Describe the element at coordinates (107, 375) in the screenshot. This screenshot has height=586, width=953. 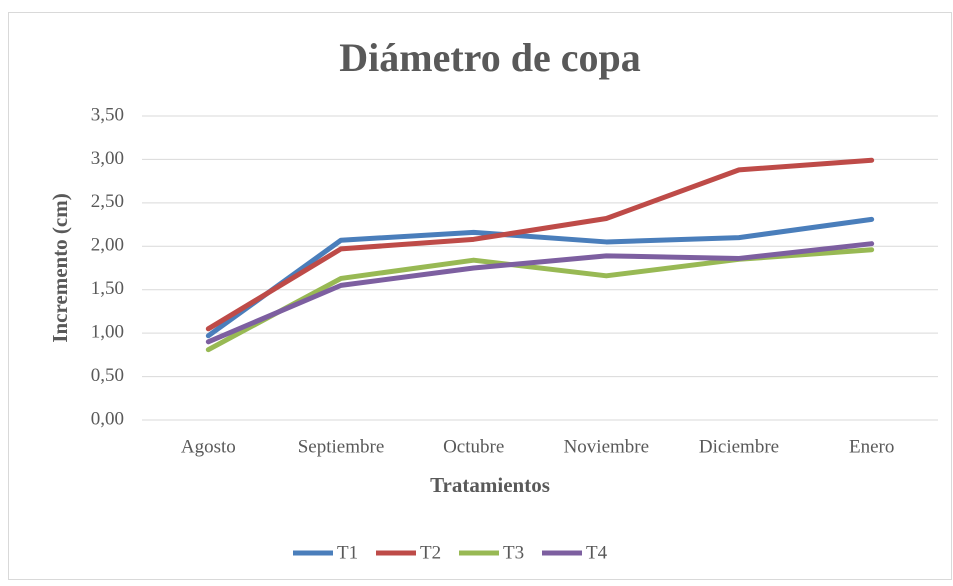
I see `y-tick-label: 0,50` at that location.